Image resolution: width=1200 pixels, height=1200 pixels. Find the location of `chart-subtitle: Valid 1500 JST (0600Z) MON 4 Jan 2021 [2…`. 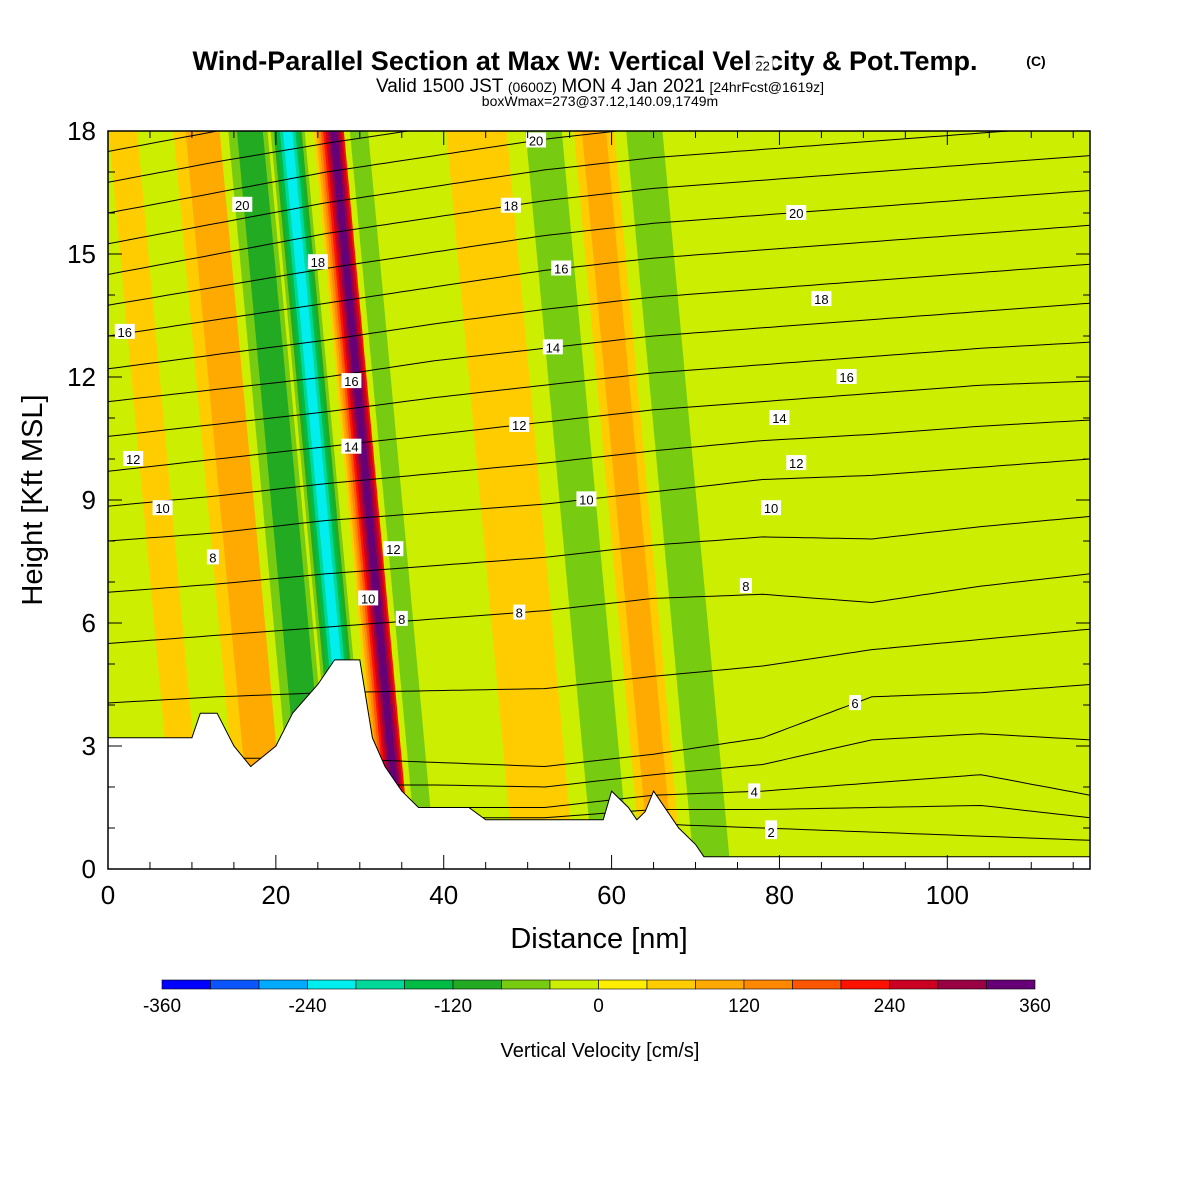

chart-subtitle: Valid 1500 JST (0600Z) MON 4 Jan 2021 [2… is located at coordinates (600, 86).